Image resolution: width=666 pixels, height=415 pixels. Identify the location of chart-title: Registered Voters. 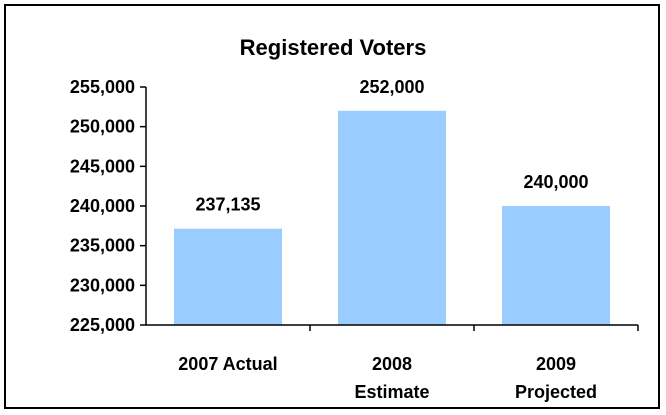
(333, 47).